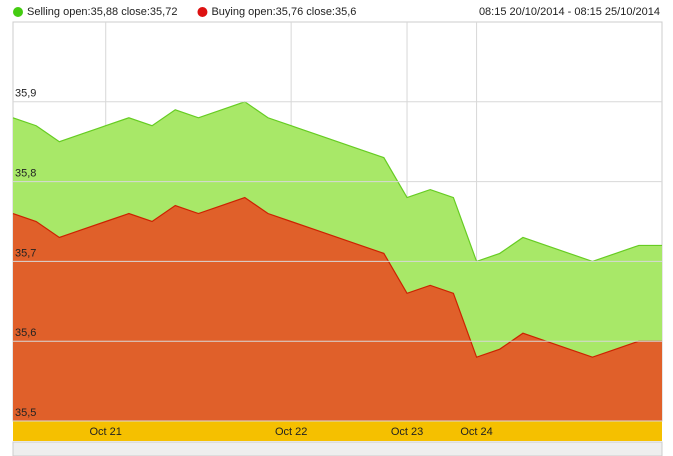 The image size is (673, 456). Describe the element at coordinates (25, 94) in the screenshot. I see `y-tick-label: 35,9` at that location.